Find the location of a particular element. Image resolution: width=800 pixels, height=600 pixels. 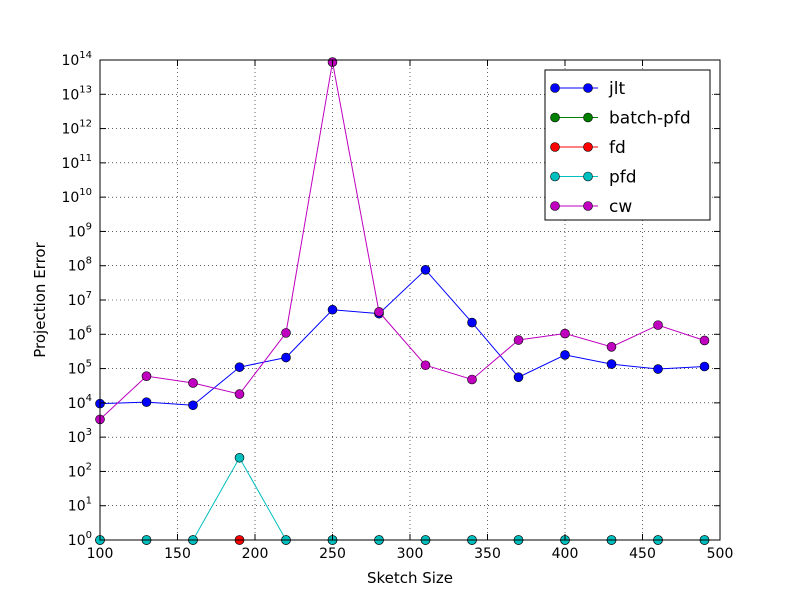

y-tick-exponent: 14 is located at coordinates (85, 55).